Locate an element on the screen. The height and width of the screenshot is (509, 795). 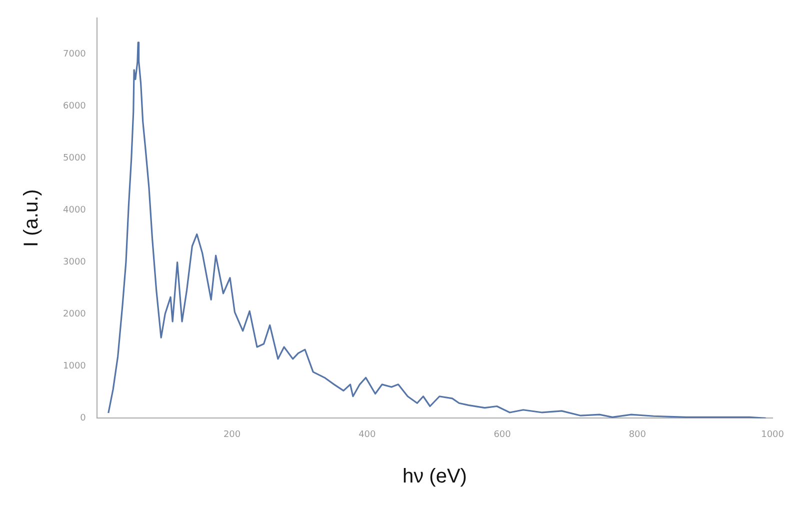
y-tick-label: 6000 is located at coordinates (74, 107).